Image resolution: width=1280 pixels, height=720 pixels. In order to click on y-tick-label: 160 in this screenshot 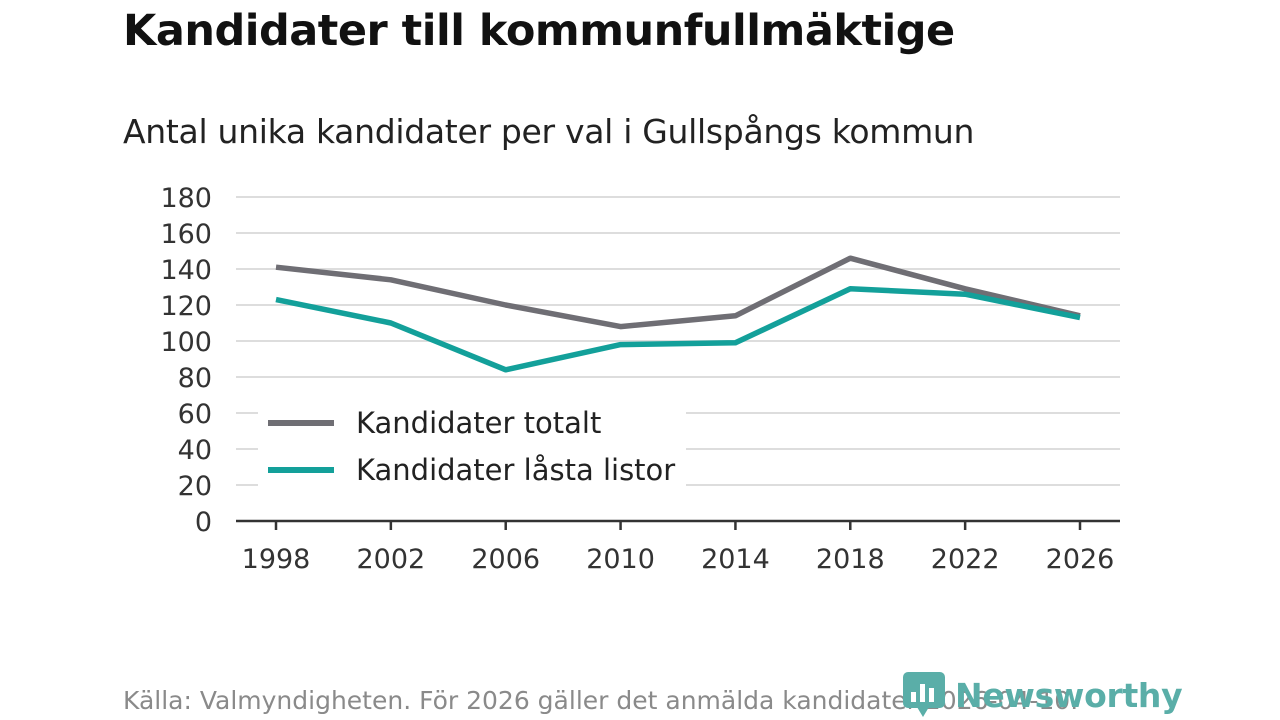, I will do `click(186, 234)`.